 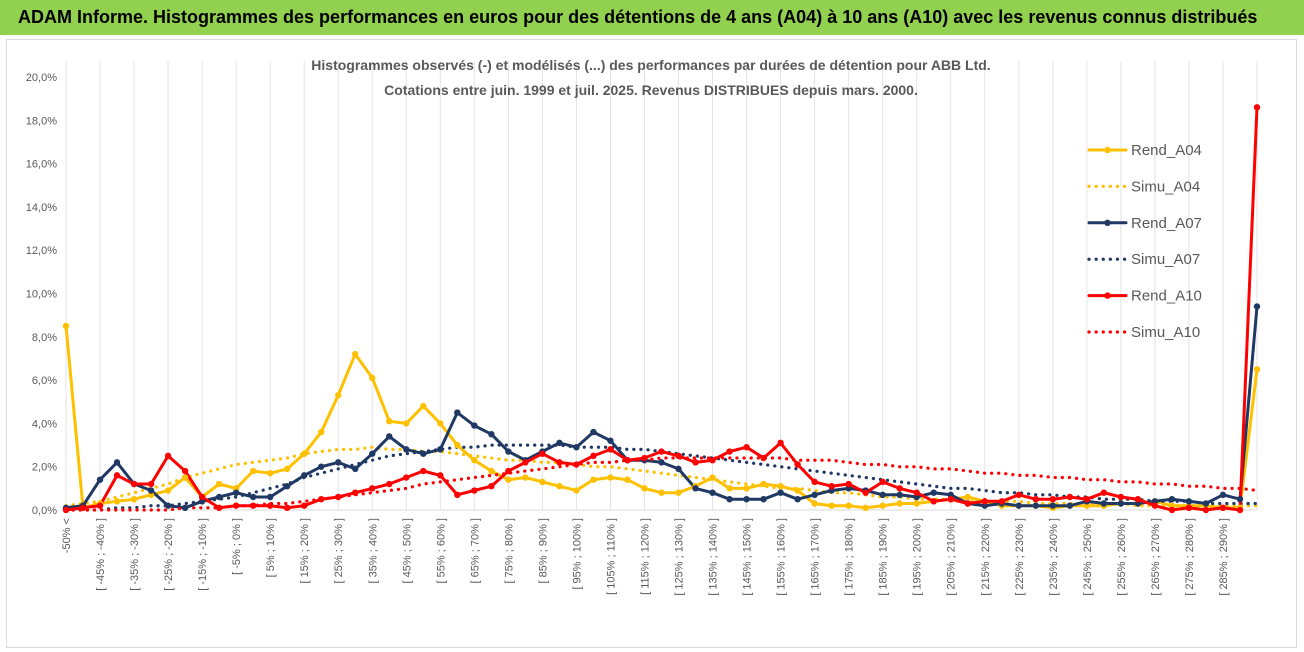 What do you see at coordinates (475, 550) in the screenshot?
I see `x-tick-label: [ 65% ; 70% ]` at bounding box center [475, 550].